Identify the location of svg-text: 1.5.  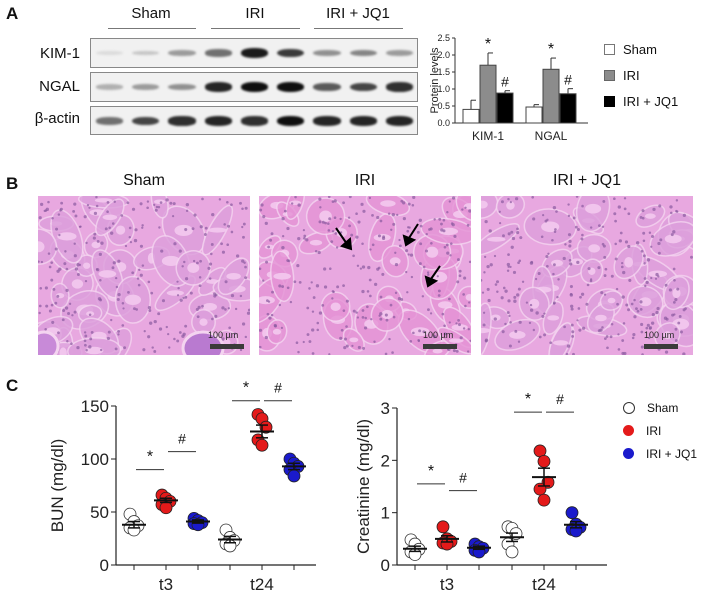
(443, 72).